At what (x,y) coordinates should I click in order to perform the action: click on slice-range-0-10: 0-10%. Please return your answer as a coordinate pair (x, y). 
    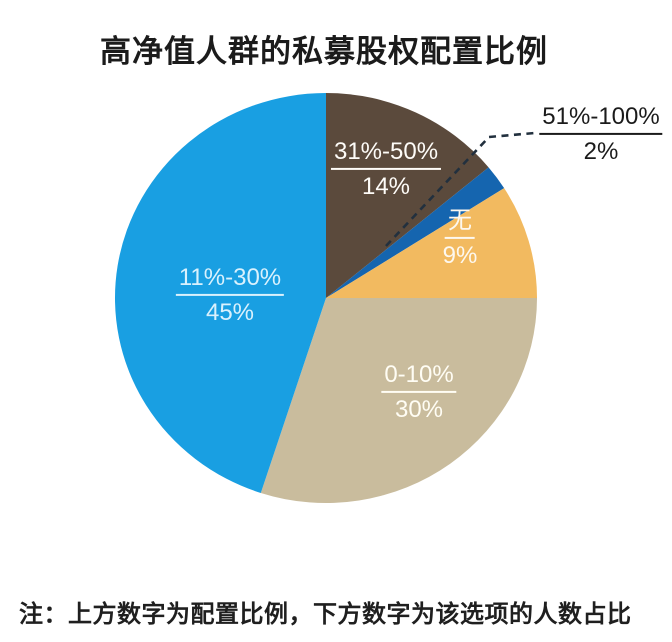
    Looking at the image, I should click on (419, 377).